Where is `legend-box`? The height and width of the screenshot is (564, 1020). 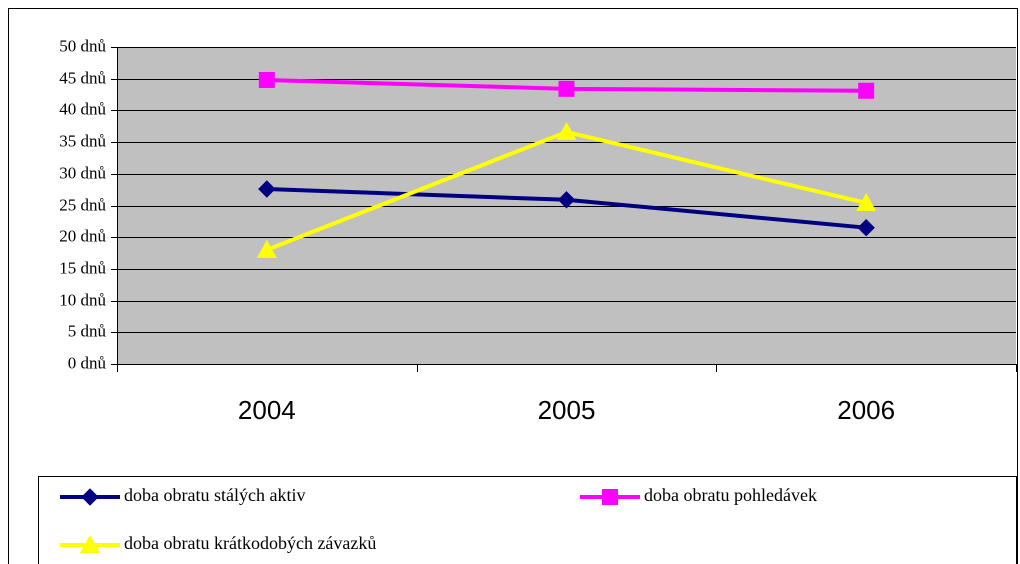 legend-box is located at coordinates (527, 520).